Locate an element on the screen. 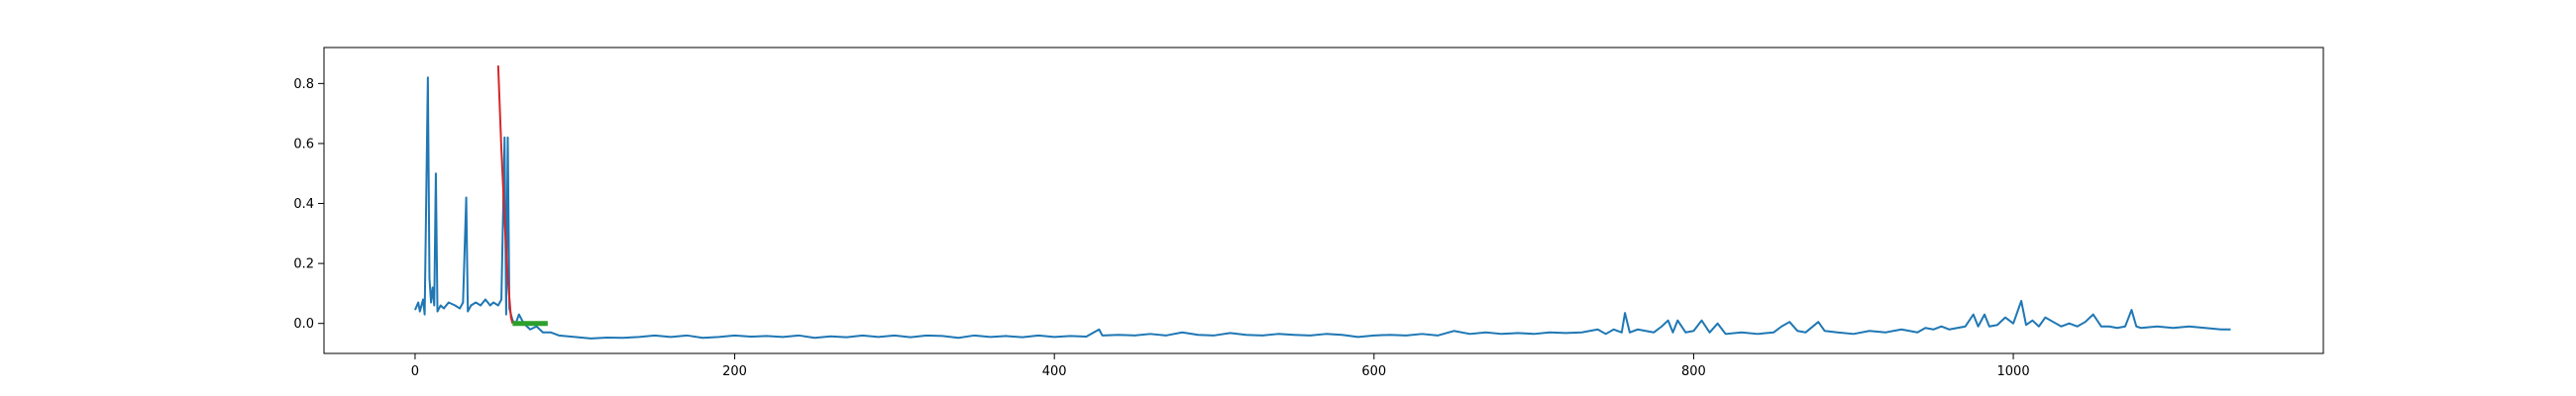  x-tick-label: 200 is located at coordinates (734, 372).